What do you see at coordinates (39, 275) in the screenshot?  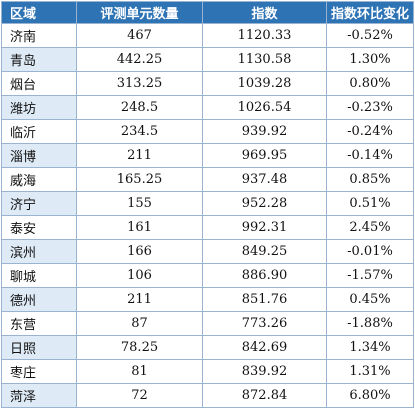 I see `region-cell: 聊城` at bounding box center [39, 275].